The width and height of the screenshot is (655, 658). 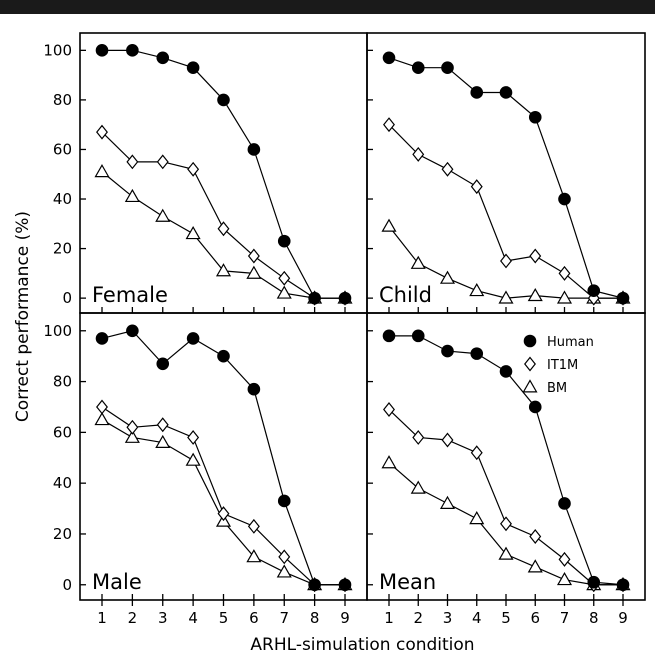 What do you see at coordinates (530, 386) in the screenshot?
I see `legend-marker` at bounding box center [530, 386].